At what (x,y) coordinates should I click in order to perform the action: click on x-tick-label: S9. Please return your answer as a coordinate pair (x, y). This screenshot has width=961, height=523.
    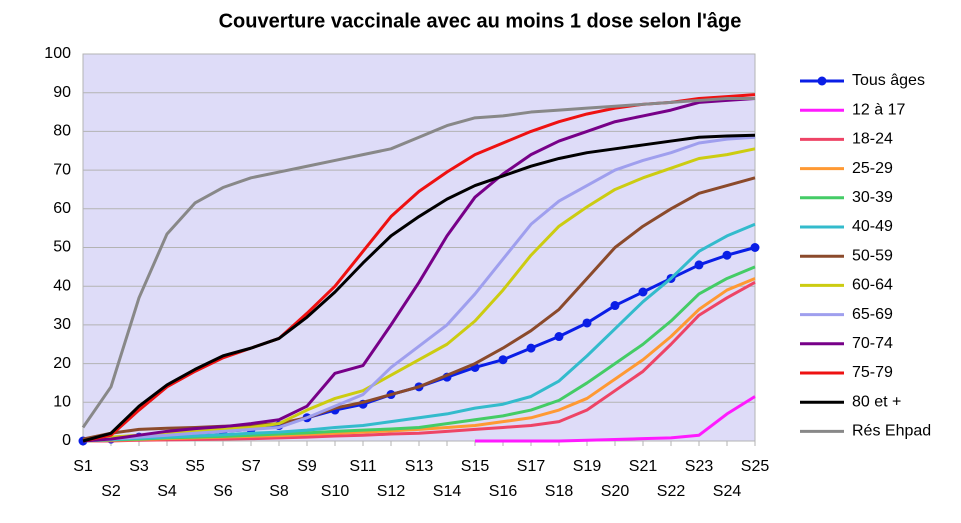
    Looking at the image, I should click on (307, 466).